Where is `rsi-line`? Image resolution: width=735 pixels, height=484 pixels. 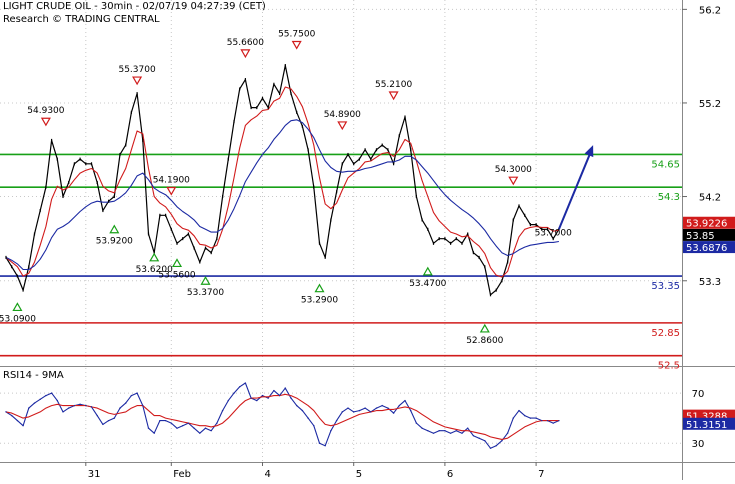
rsi-line is located at coordinates (282, 415).